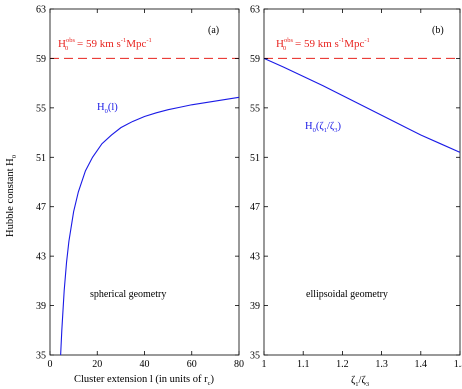 This screenshot has height=389, width=462. Describe the element at coordinates (11, 196) in the screenshot. I see `y-axis-label: Hubble constant H0` at that location.